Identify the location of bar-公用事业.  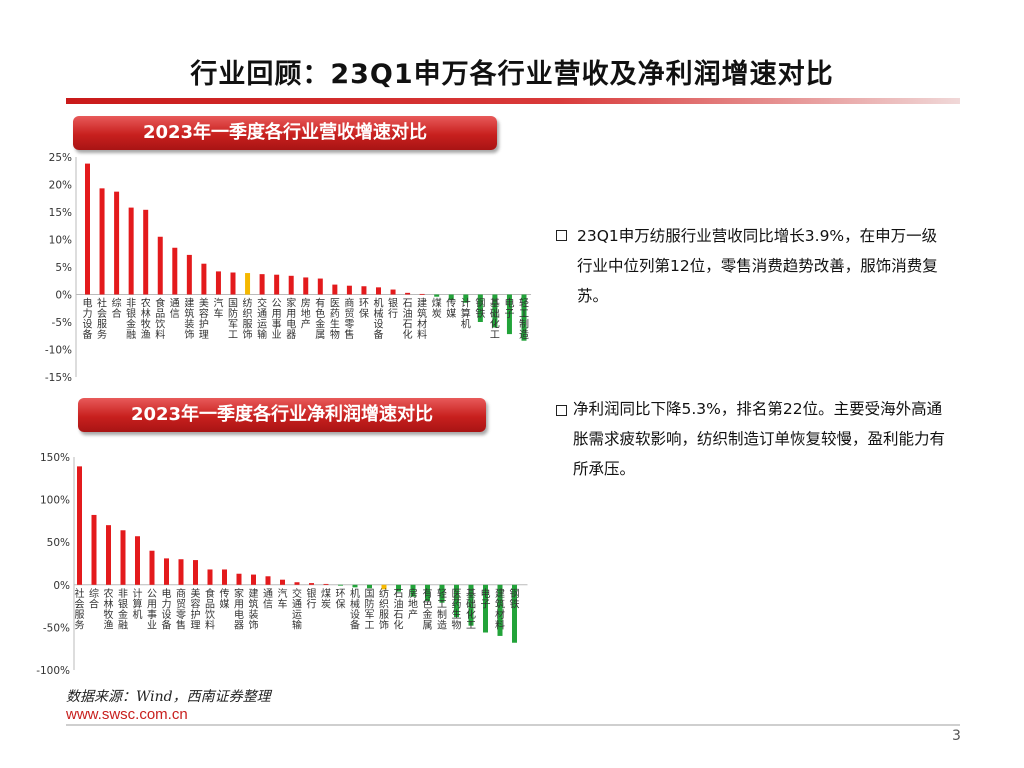
(277, 284).